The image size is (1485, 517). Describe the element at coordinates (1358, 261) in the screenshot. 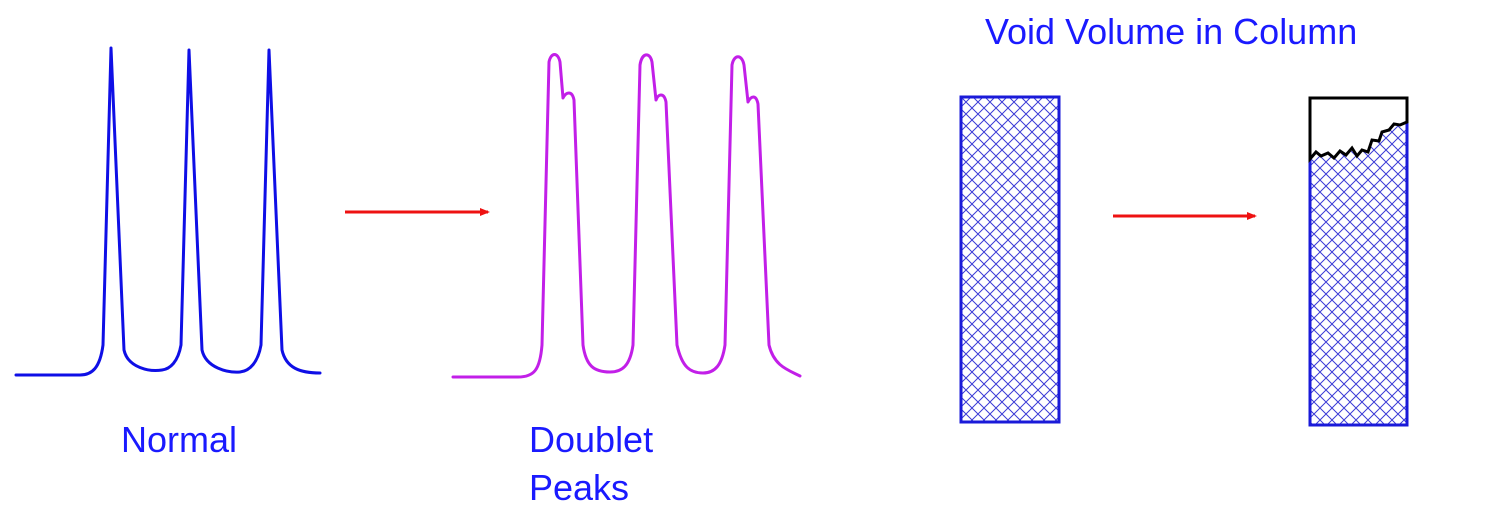

I see `voided-column` at that location.